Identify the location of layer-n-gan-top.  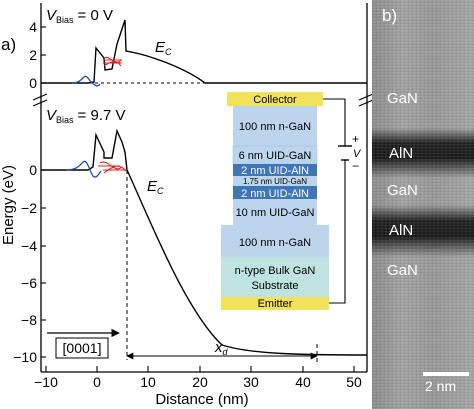
(275, 126).